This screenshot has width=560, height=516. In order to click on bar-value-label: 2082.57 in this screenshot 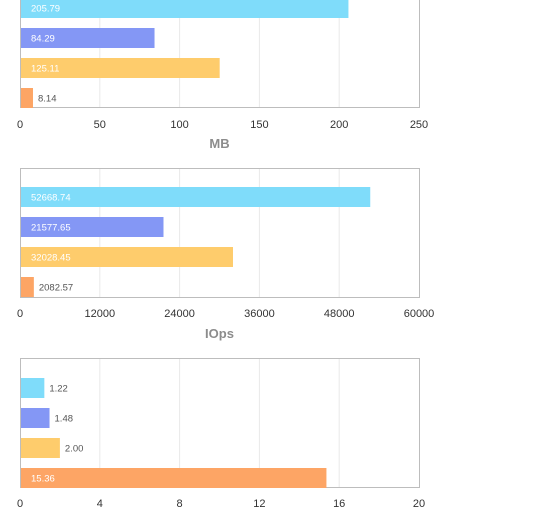, I will do `click(56, 288)`.